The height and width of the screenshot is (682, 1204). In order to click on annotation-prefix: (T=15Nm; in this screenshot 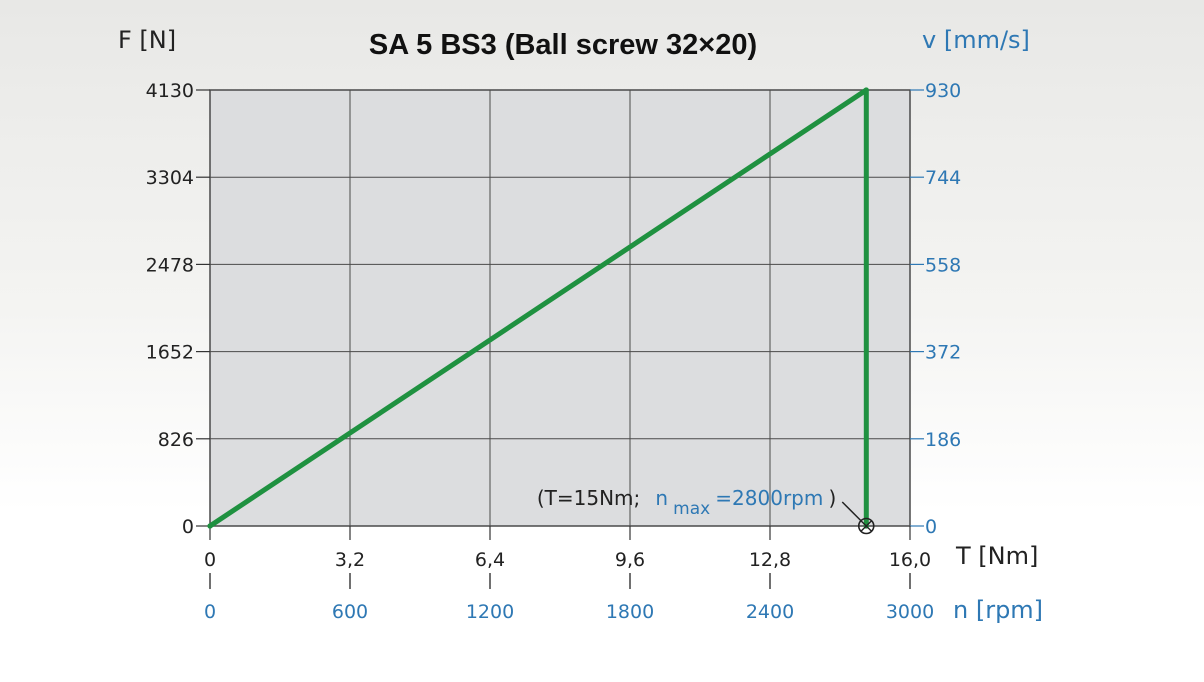, I will do `click(588, 498)`.